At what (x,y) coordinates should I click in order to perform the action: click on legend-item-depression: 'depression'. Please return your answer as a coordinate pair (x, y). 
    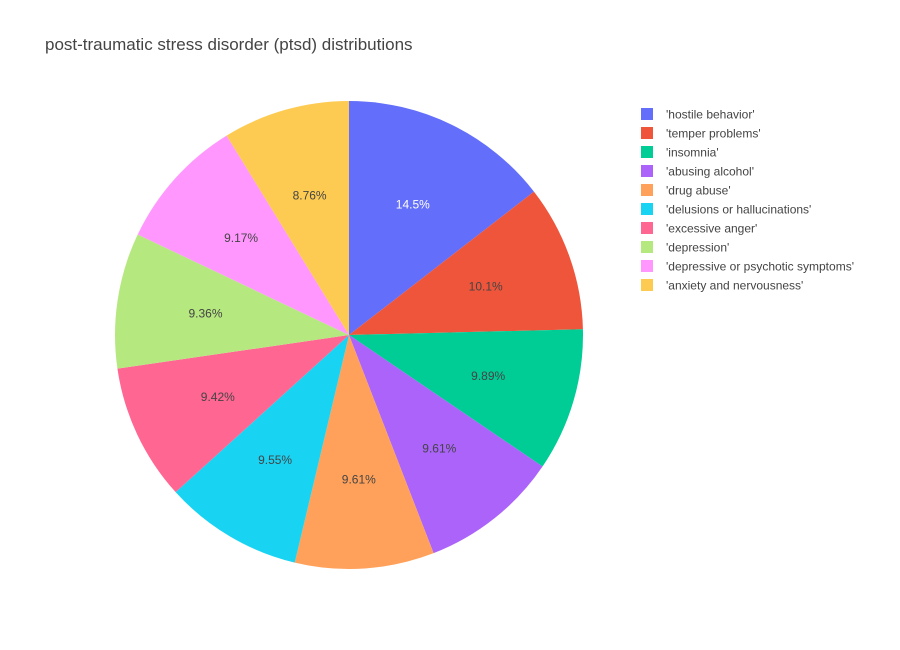
    Looking at the image, I should click on (685, 248).